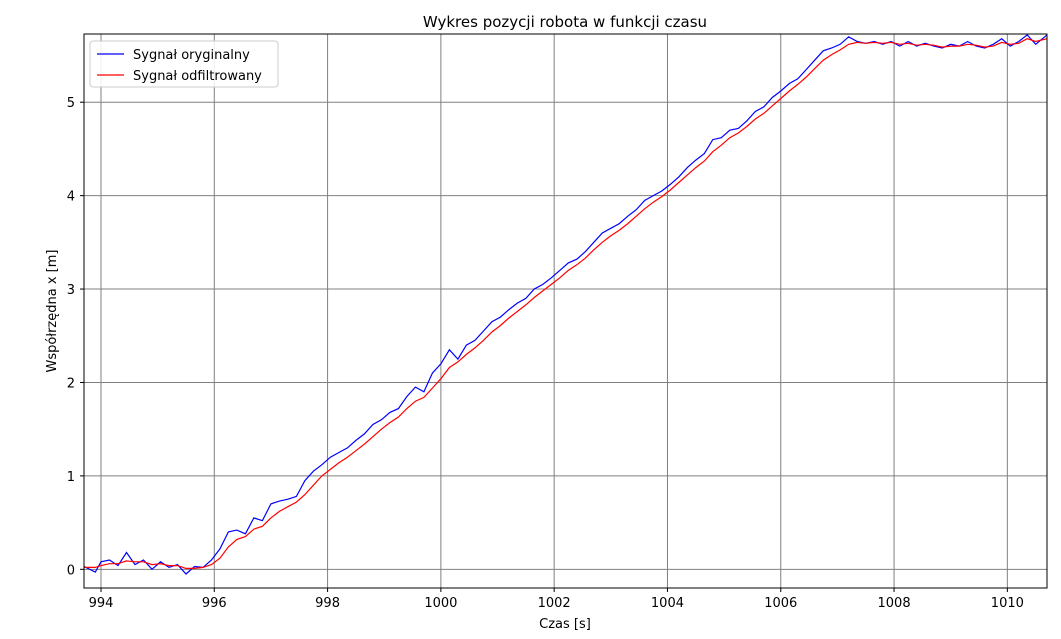  What do you see at coordinates (71, 477) in the screenshot?
I see `y-tick-label: 1` at bounding box center [71, 477].